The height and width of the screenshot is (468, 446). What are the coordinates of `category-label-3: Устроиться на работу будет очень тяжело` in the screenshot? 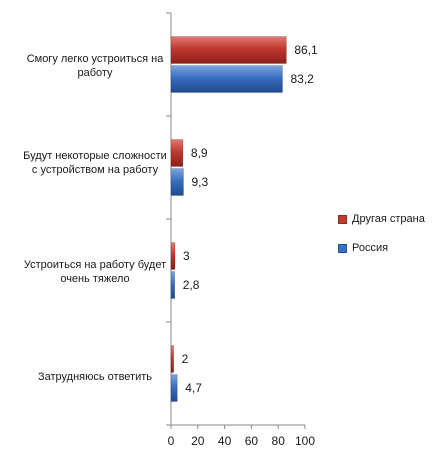 It's located at (95, 272).